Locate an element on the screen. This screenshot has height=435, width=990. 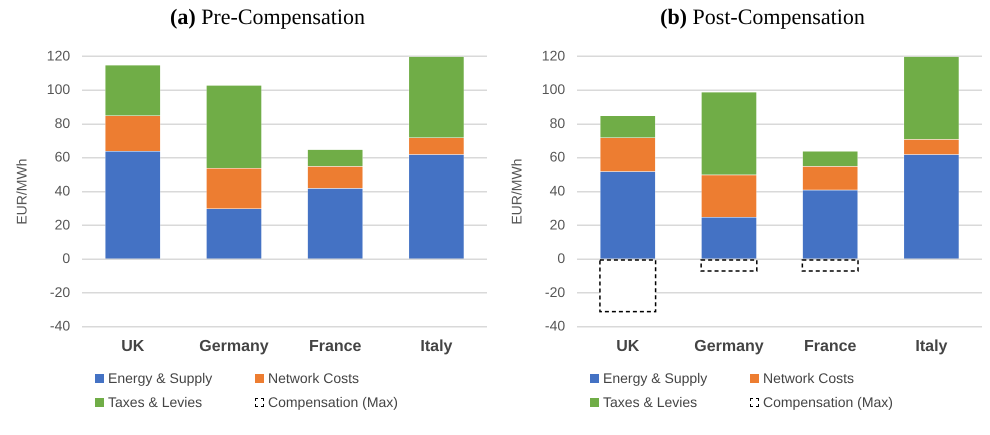
chart-title: (a) Pre-Compensation is located at coordinates (267, 17).